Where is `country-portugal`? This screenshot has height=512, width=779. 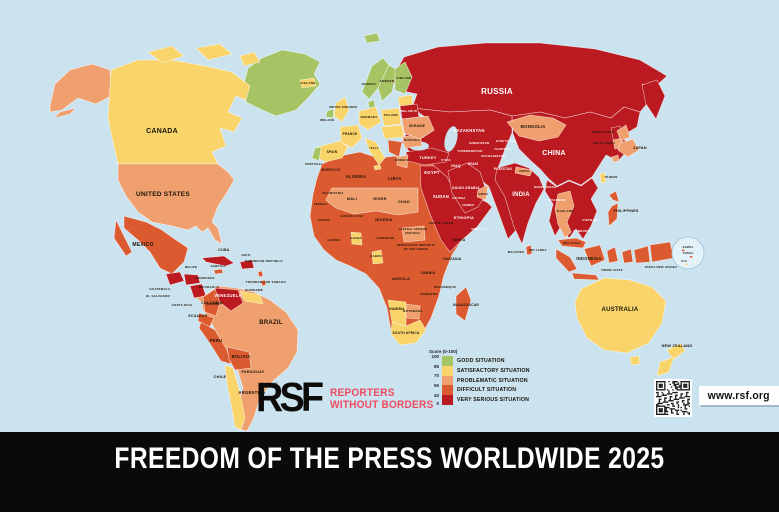
country-portugal is located at coordinates (316, 154).